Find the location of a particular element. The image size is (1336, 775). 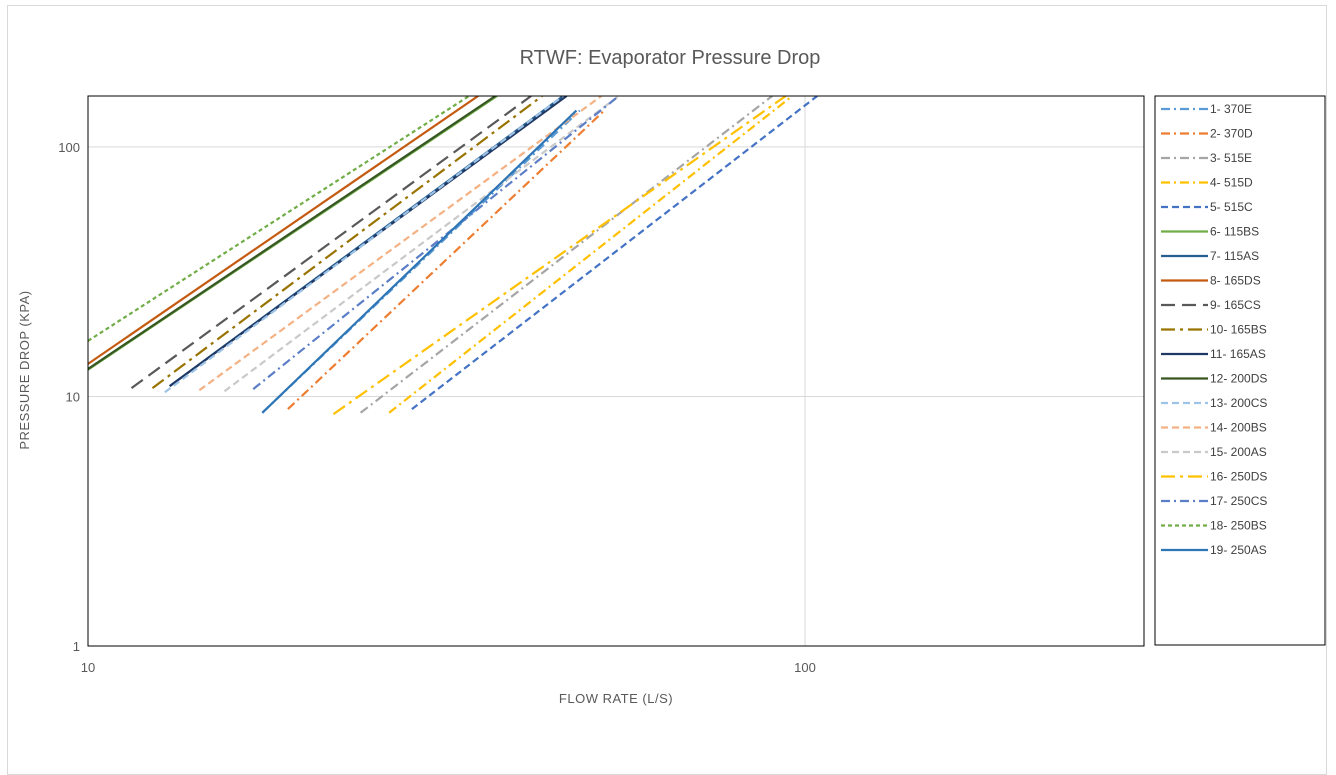

legend-item: 10- 165BS is located at coordinates (1214, 330).